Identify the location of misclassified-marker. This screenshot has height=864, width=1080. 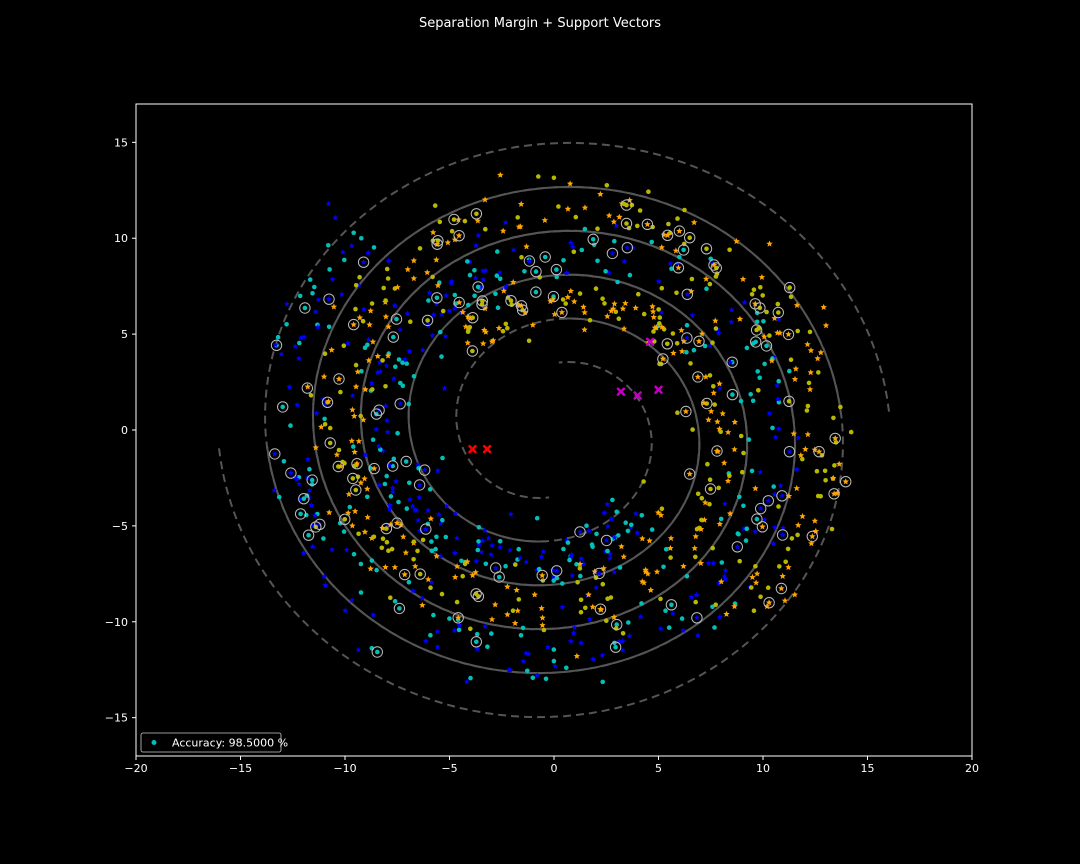
(472, 449).